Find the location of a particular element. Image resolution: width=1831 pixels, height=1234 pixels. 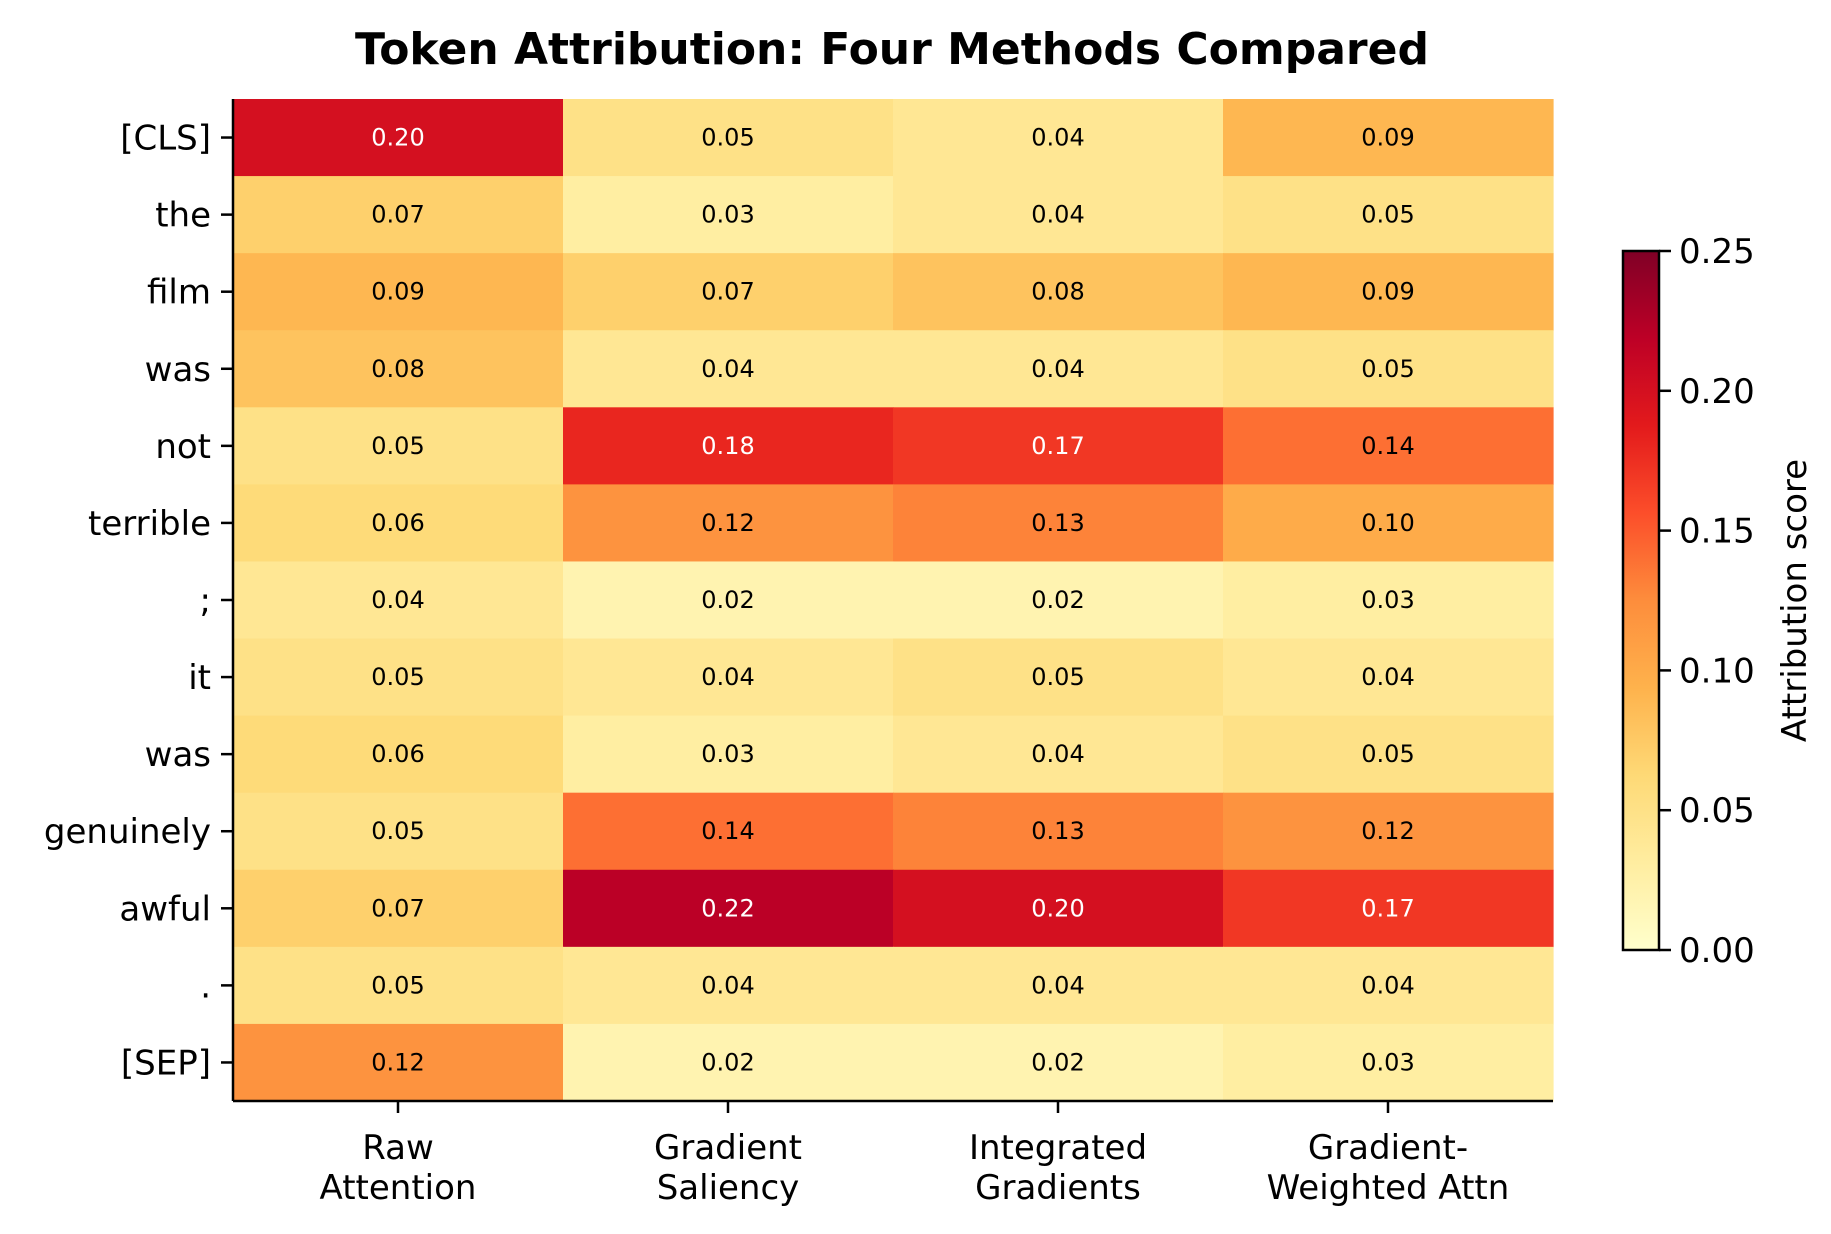

colorbar-tick-label: 0.15 is located at coordinates (1717, 532).